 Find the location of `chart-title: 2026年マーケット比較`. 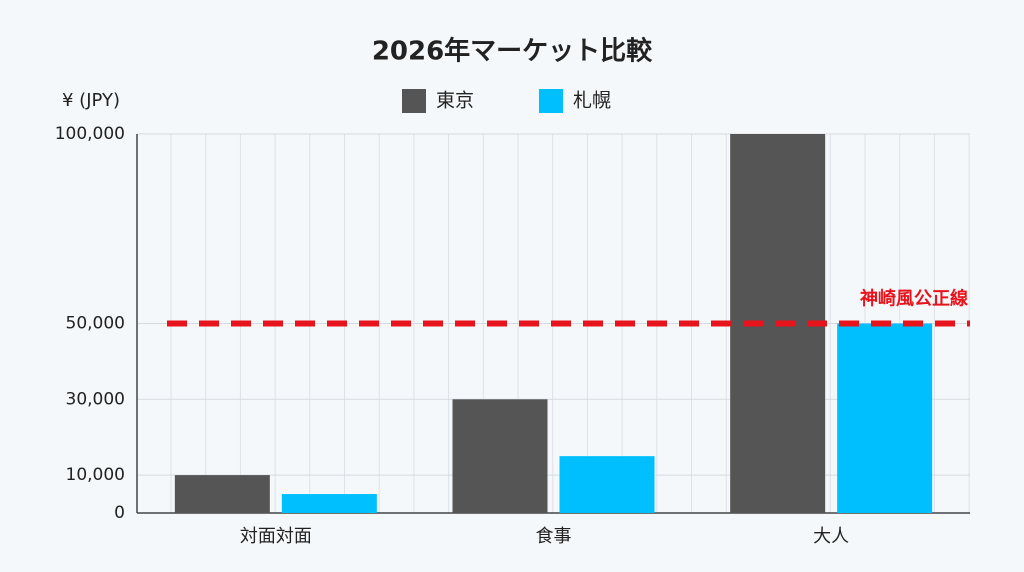

chart-title: 2026年マーケット比較 is located at coordinates (512, 51).